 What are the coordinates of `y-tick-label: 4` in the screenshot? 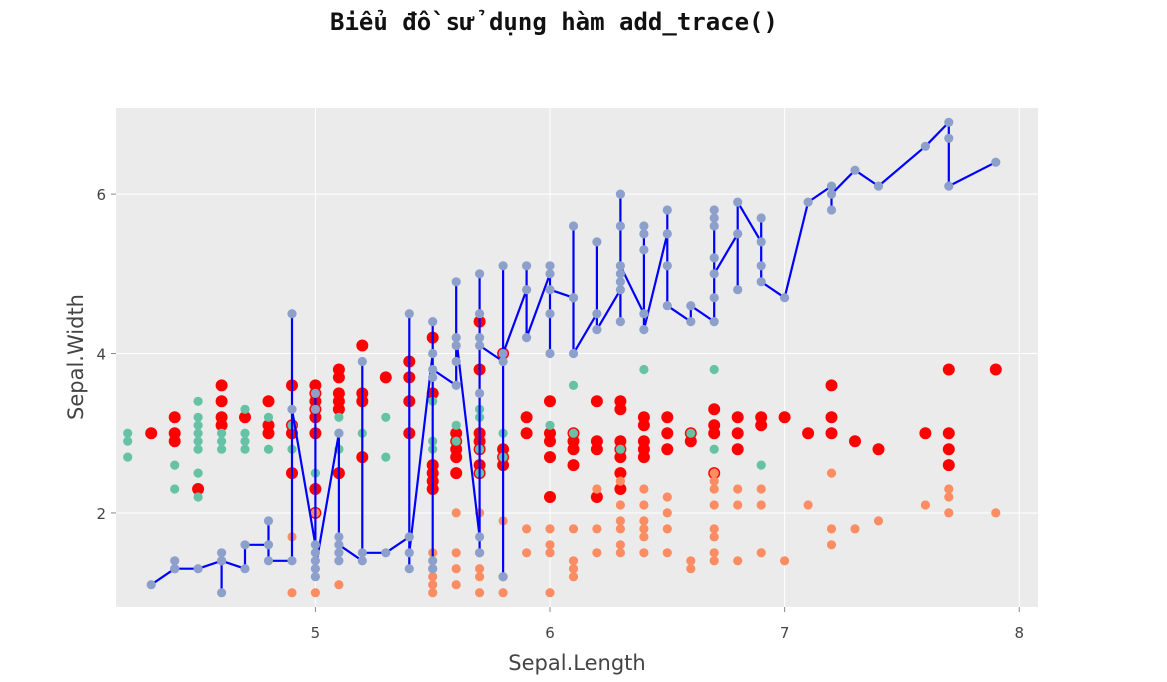 It's located at (101, 355).